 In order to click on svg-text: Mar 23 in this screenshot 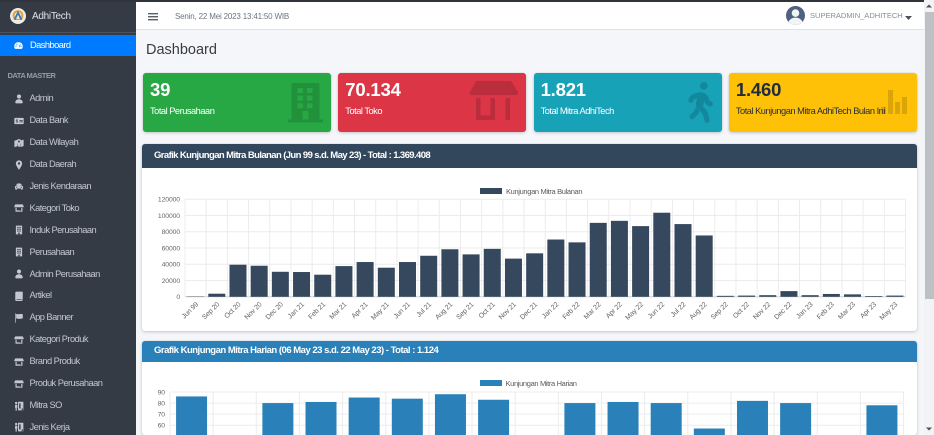, I will do `click(847, 311)`.